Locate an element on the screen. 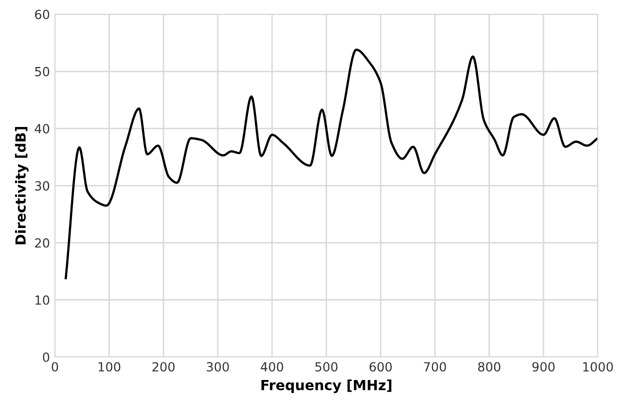 This screenshot has height=408, width=624. x-tick-label: 1000 is located at coordinates (598, 367).